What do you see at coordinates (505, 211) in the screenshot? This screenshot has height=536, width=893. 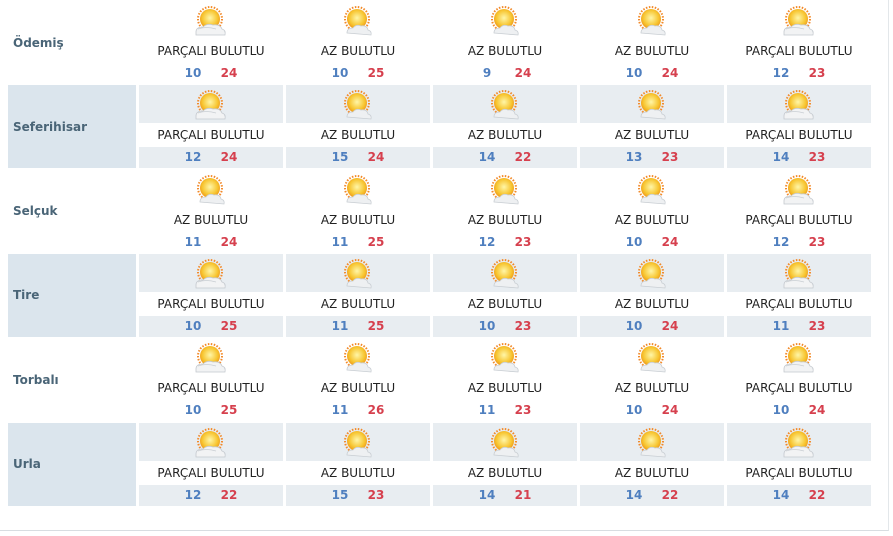 I see `forecast-cell: AZ BULUTLU 12 23` at bounding box center [505, 211].